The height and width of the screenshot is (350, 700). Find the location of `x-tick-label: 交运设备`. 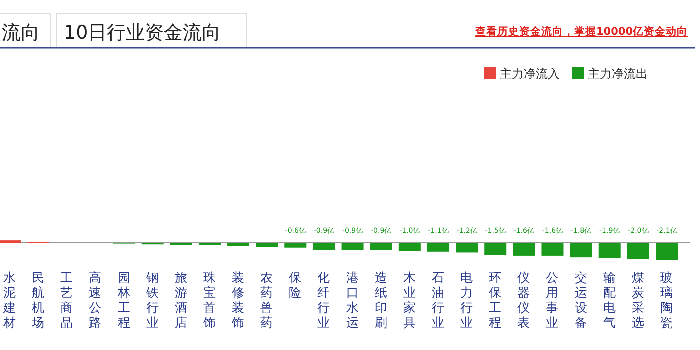

x-tick-label: 交运设备 is located at coordinates (581, 300).